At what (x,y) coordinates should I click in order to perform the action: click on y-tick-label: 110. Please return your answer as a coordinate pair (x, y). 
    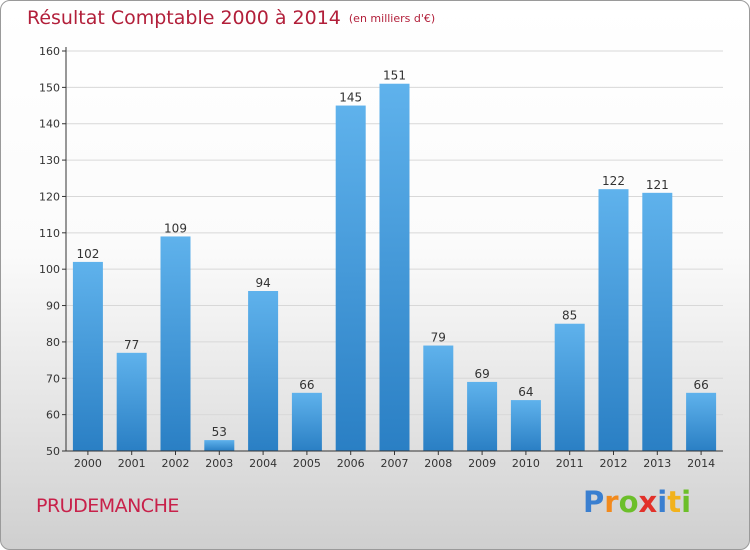
    Looking at the image, I should click on (49, 233).